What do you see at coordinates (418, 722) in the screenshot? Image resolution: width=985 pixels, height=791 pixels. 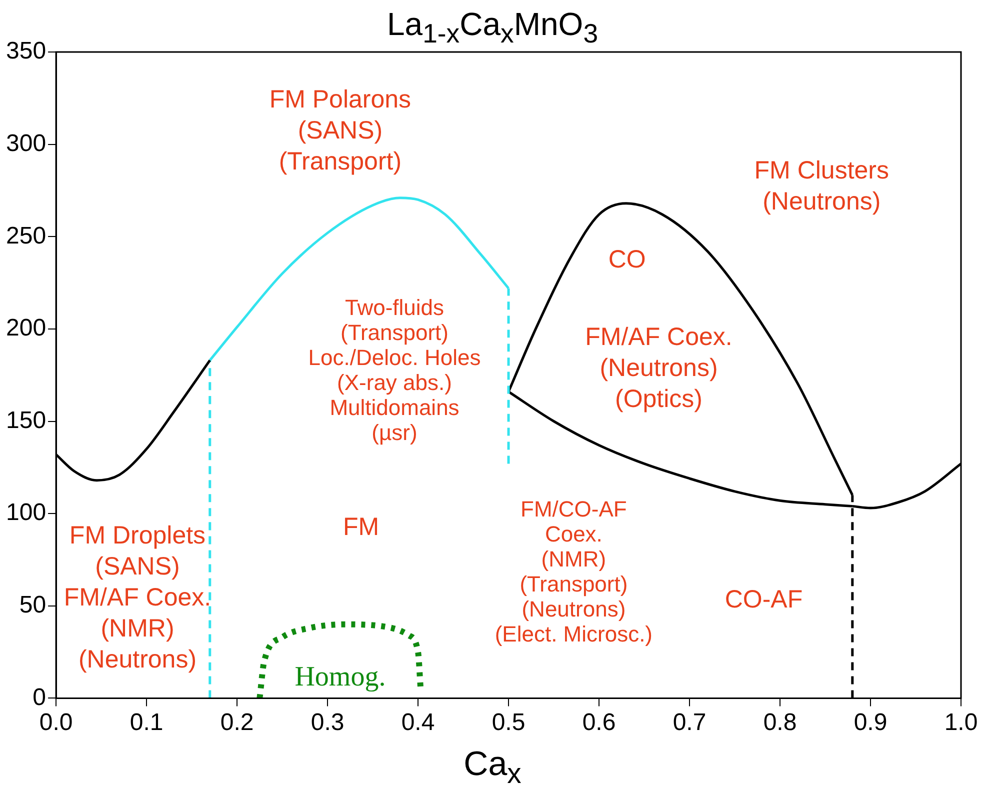 I see `x-tick-label: 0.4` at bounding box center [418, 722].